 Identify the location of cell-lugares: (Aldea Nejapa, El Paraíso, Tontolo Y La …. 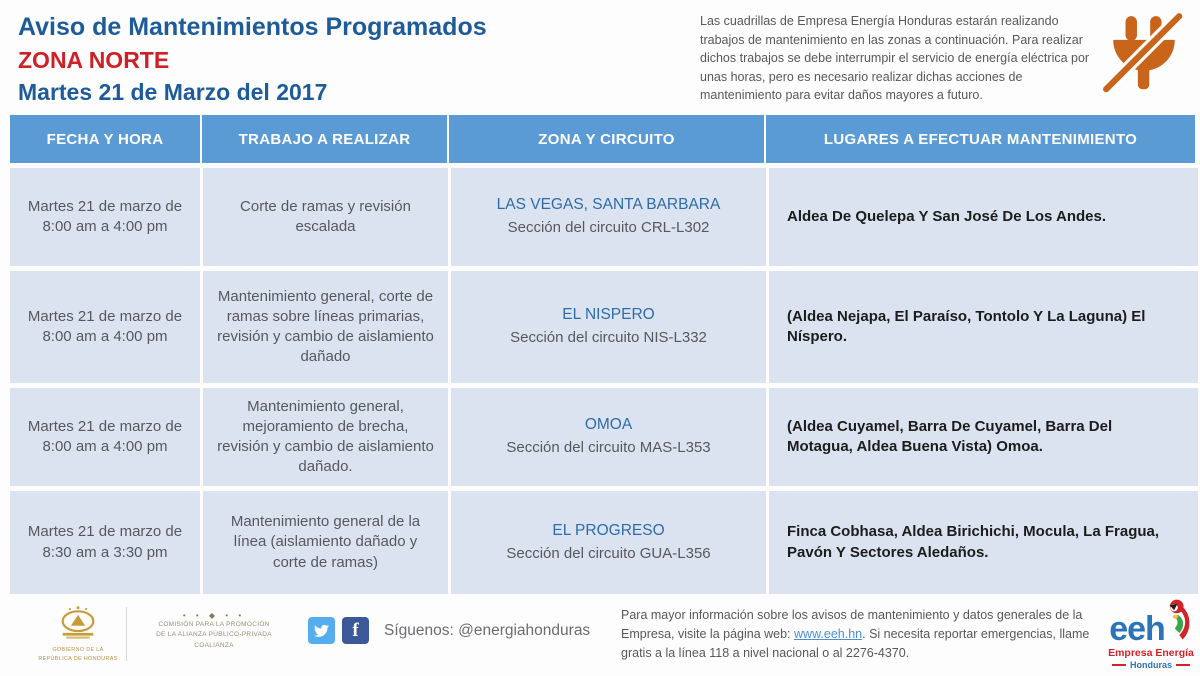
(983, 327).